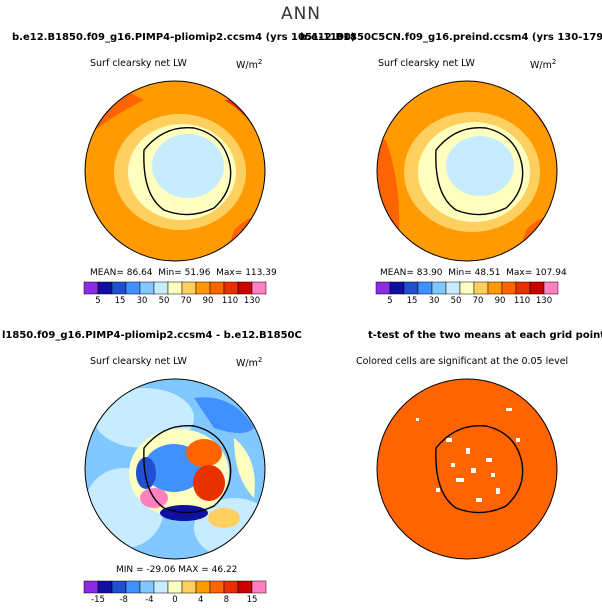 The image size is (602, 610). I want to click on panel-2-colorbar-labels: 5 15 30 50 70 90 110 130, so click(467, 302).